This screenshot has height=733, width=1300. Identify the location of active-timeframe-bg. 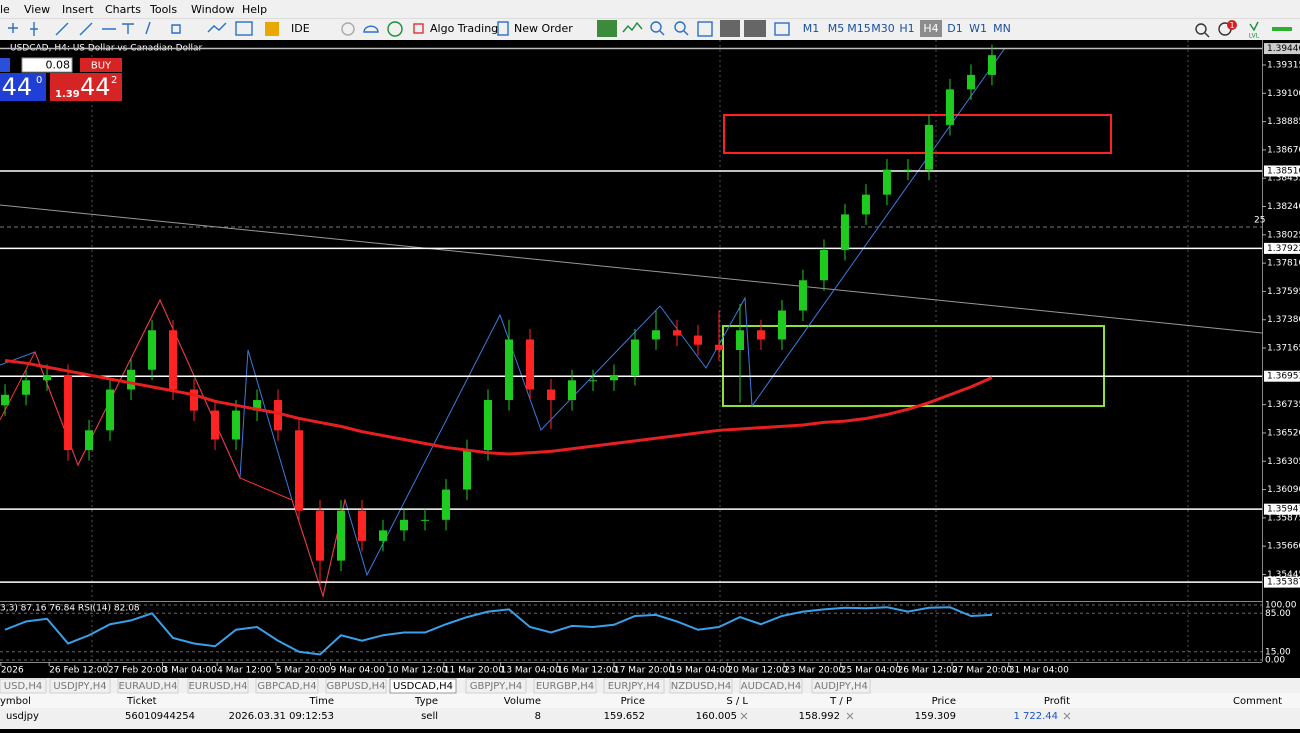
(931, 28).